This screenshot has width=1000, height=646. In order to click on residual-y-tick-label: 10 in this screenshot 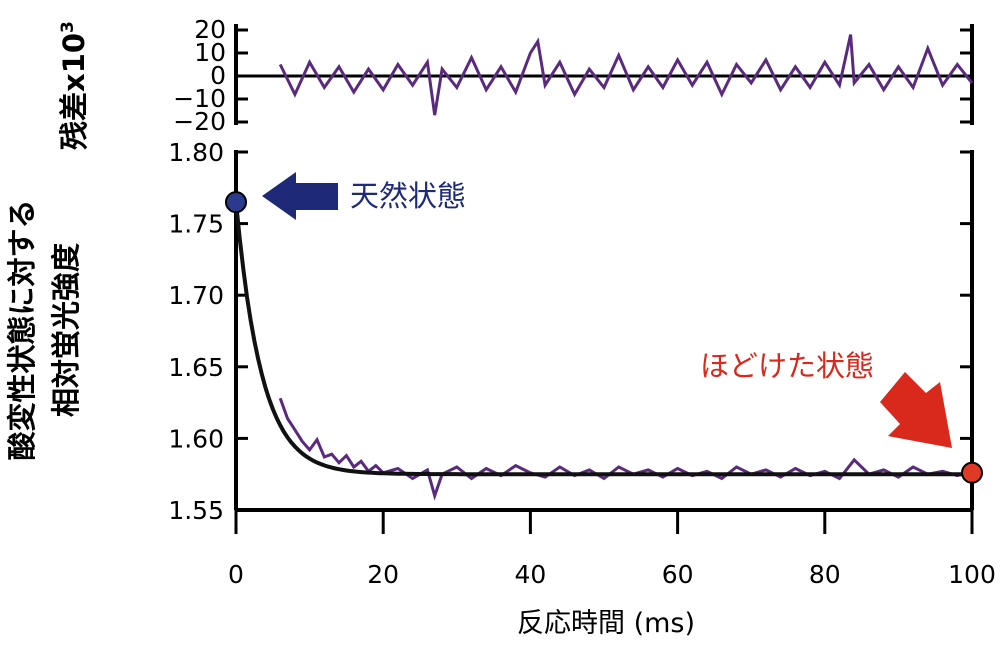, I will do `click(210, 52)`.